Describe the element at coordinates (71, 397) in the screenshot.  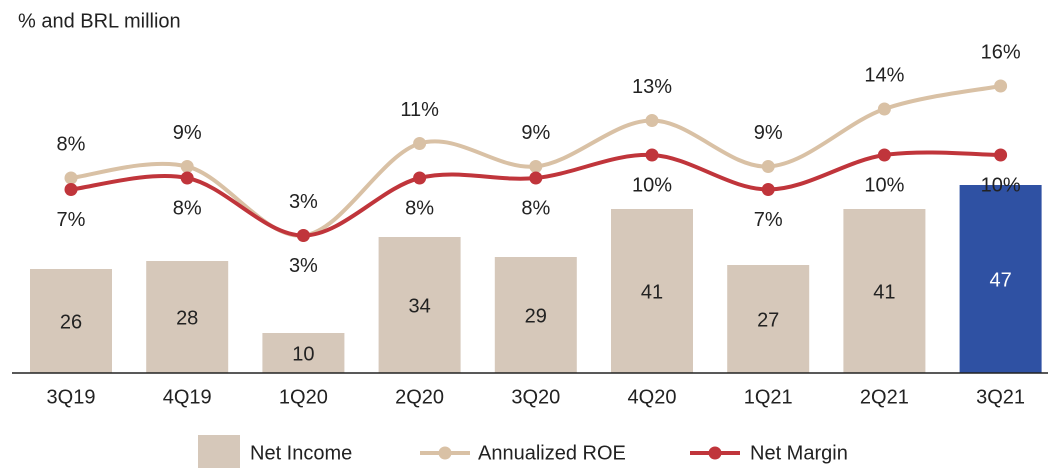
I see `x-tick-label: 3Q19` at that location.